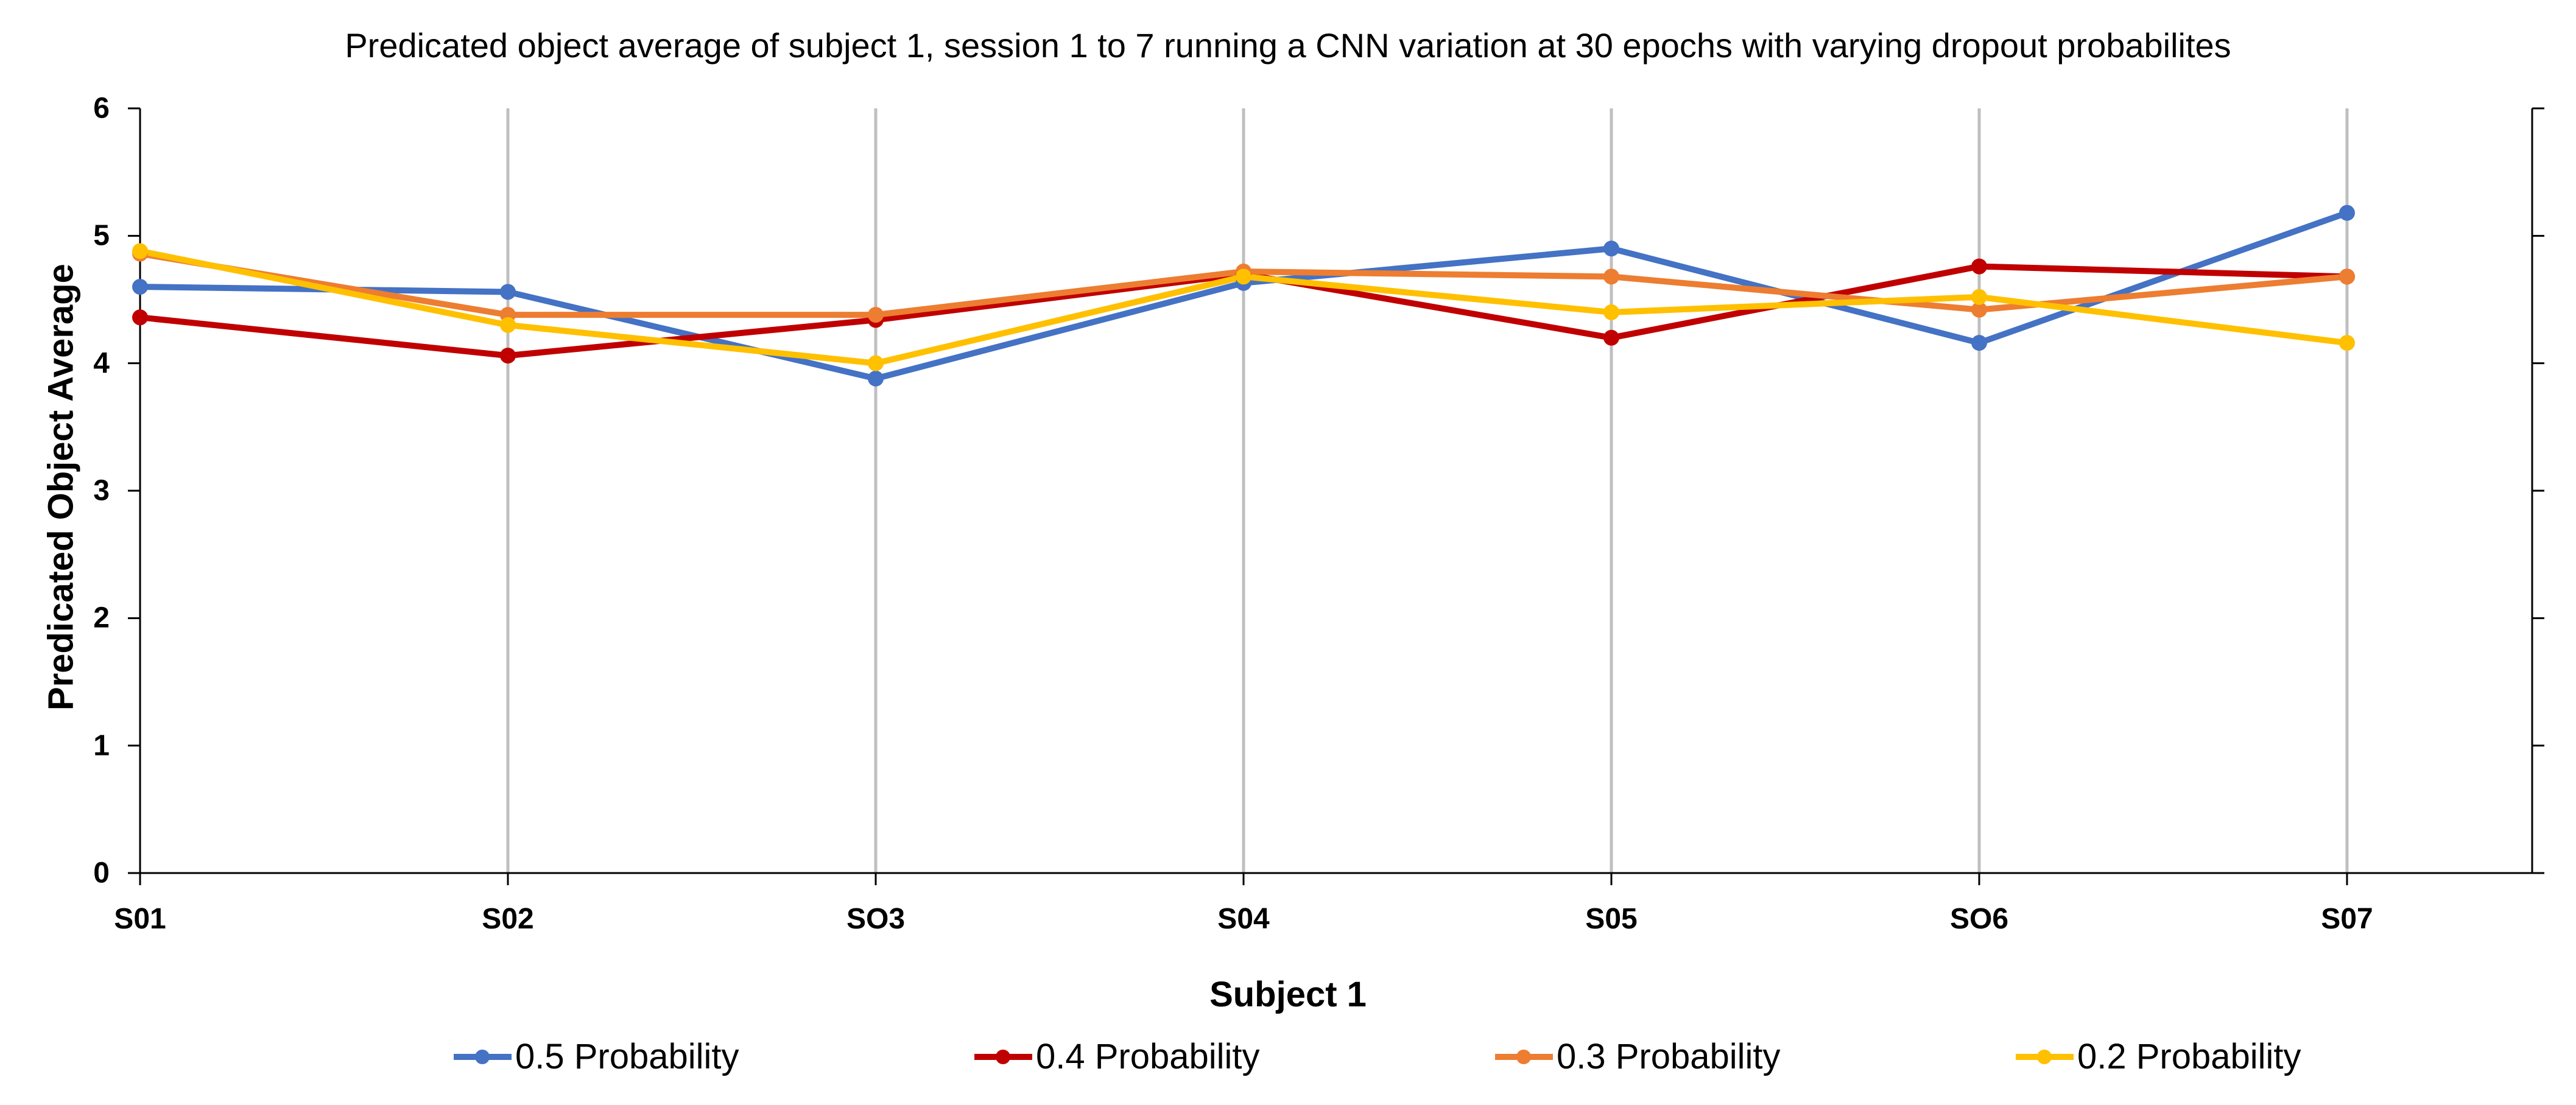 This screenshot has width=2576, height=1105. I want to click on legend-label: 0.2 Probability, so click(2189, 1056).